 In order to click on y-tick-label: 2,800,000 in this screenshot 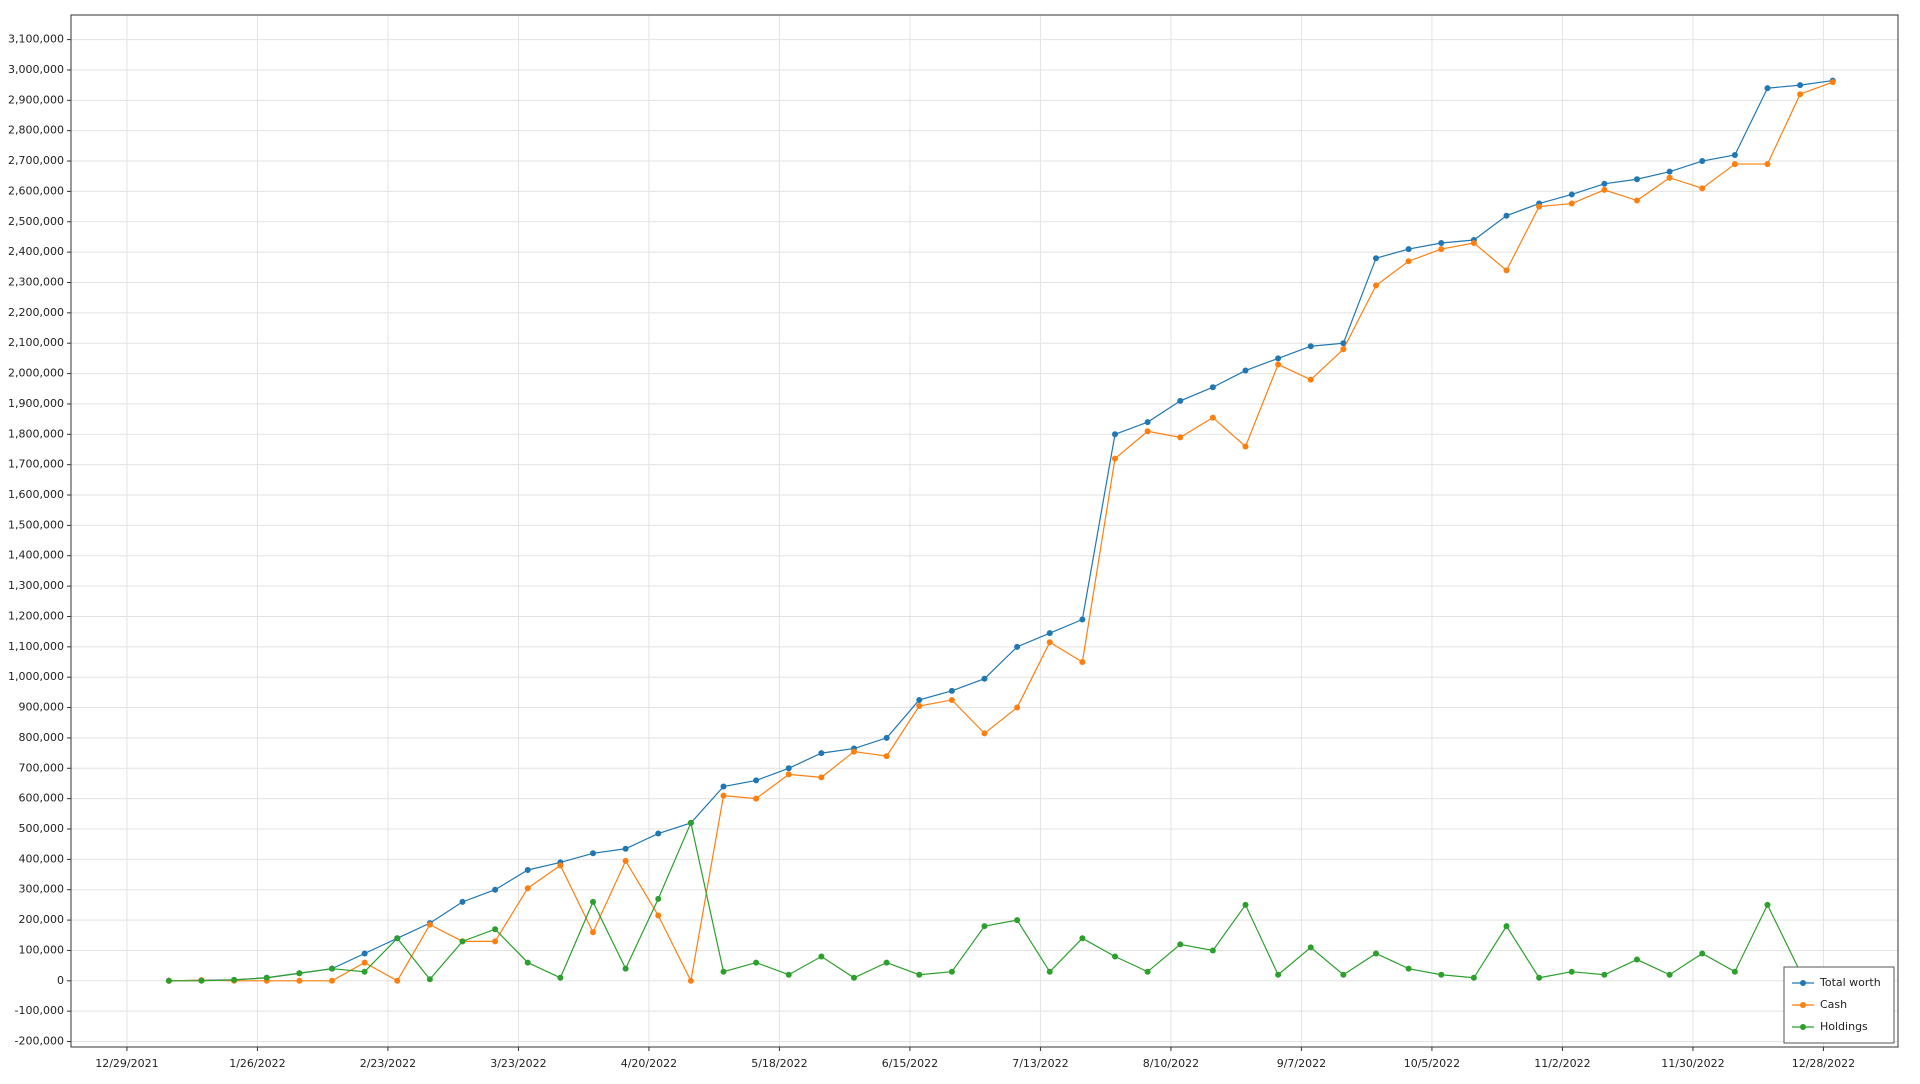, I will do `click(36, 130)`.